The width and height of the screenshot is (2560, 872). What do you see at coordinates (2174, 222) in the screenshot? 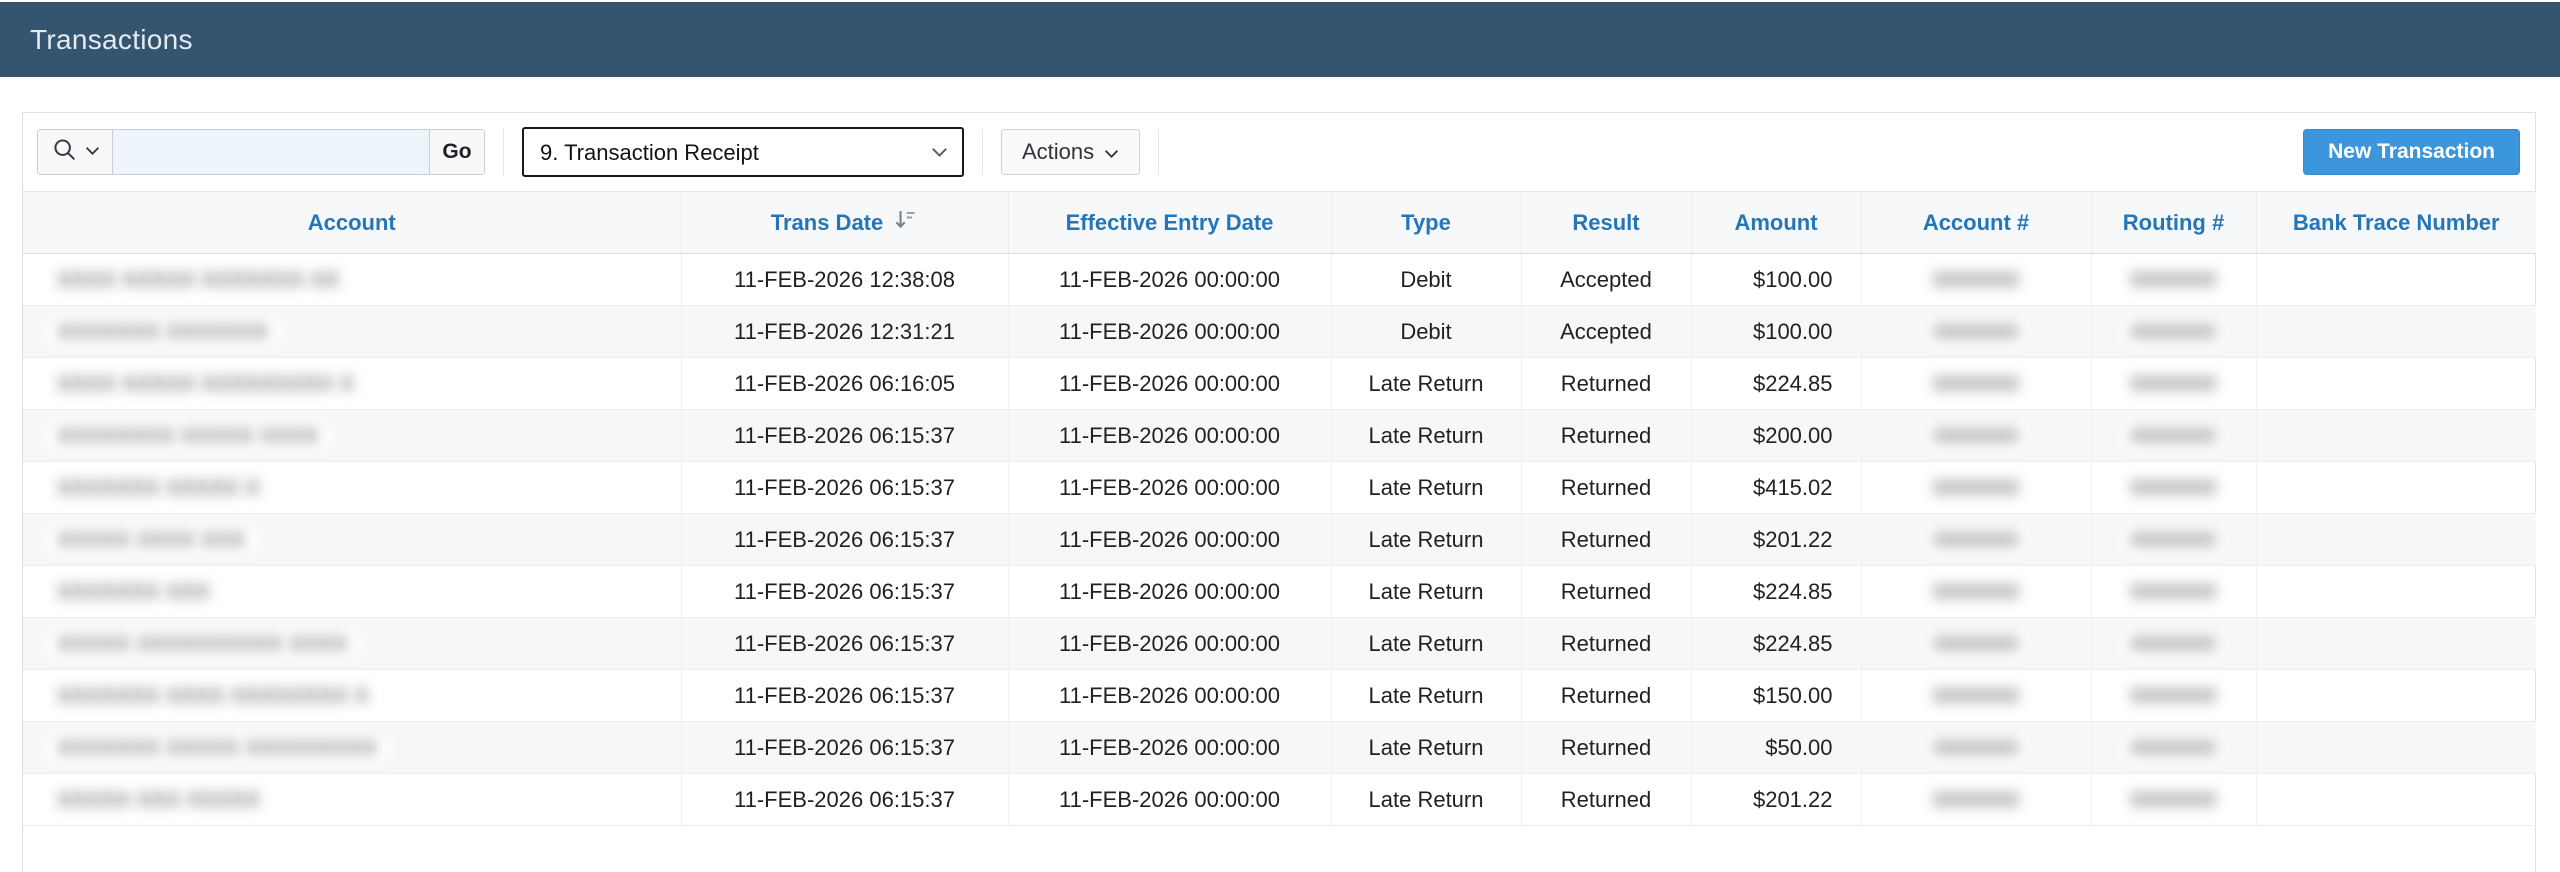
I see `column-header-routing-number: Routing #` at bounding box center [2174, 222].